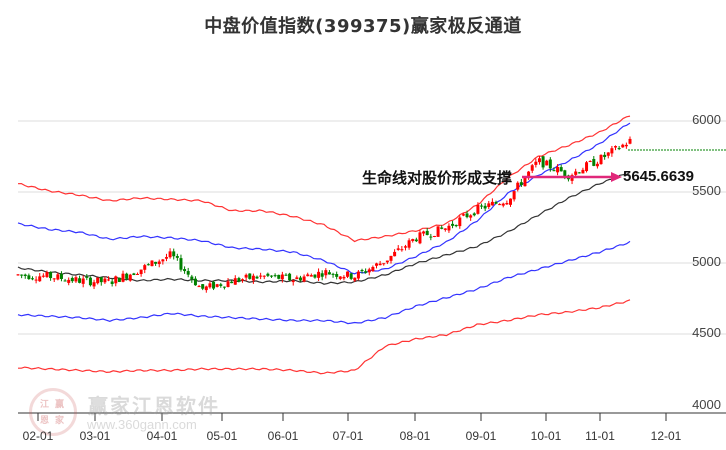 Image resolution: width=726 pixels, height=450 pixels. What do you see at coordinates (154, 406) in the screenshot?
I see `watermark-brand: 赢家江恩软件` at bounding box center [154, 406].